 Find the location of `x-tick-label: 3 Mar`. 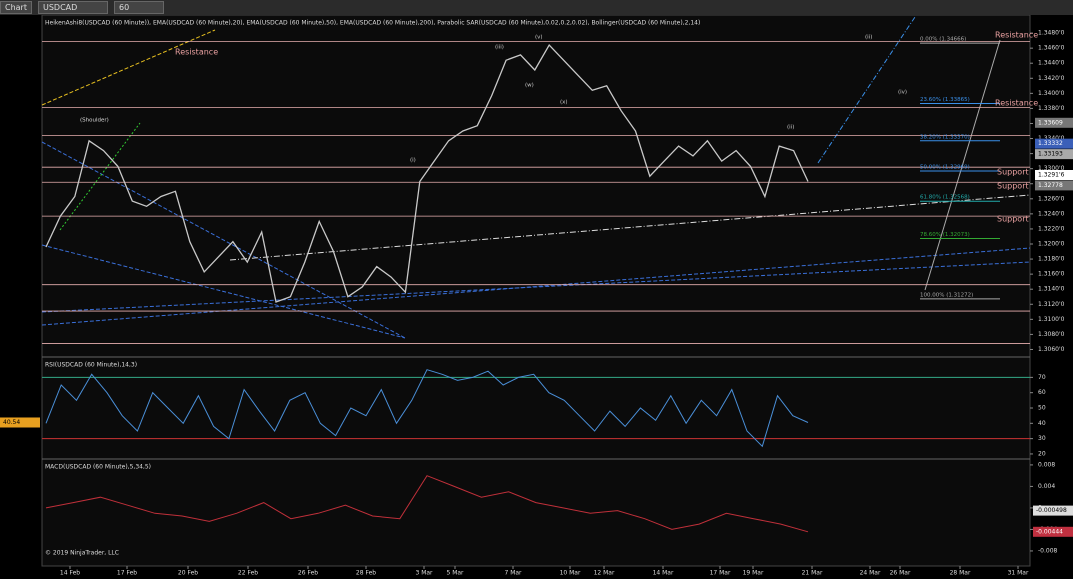

x-tick-label: 3 Mar is located at coordinates (424, 573).